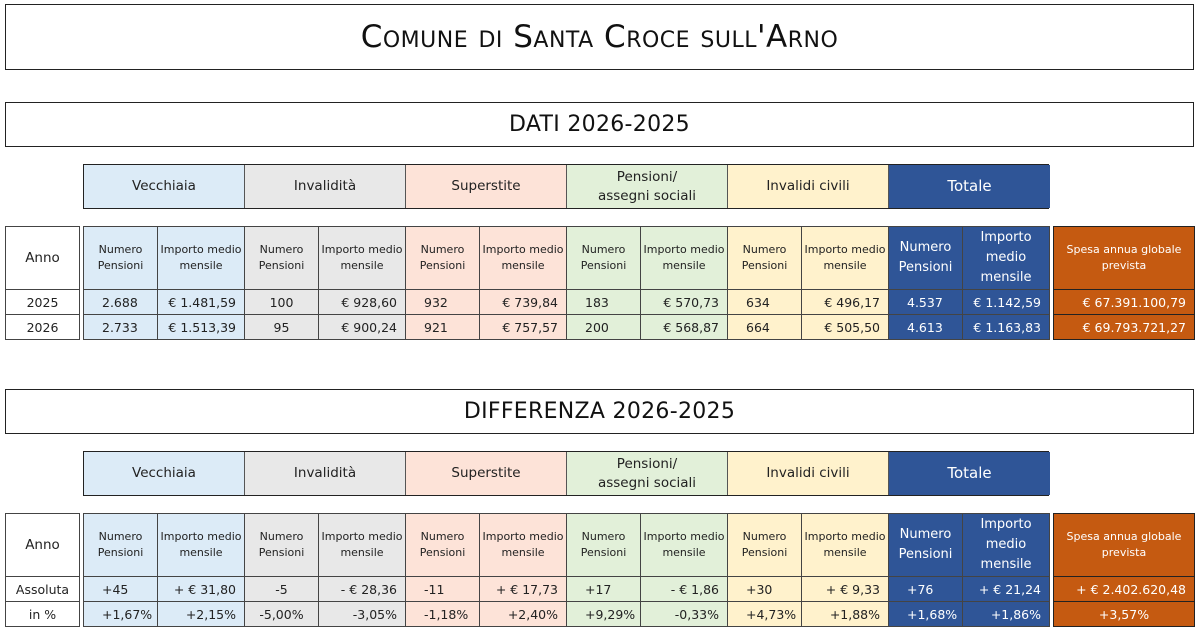 This screenshot has height=633, width=1200. I want to click on cell-value: 634, so click(764, 302).